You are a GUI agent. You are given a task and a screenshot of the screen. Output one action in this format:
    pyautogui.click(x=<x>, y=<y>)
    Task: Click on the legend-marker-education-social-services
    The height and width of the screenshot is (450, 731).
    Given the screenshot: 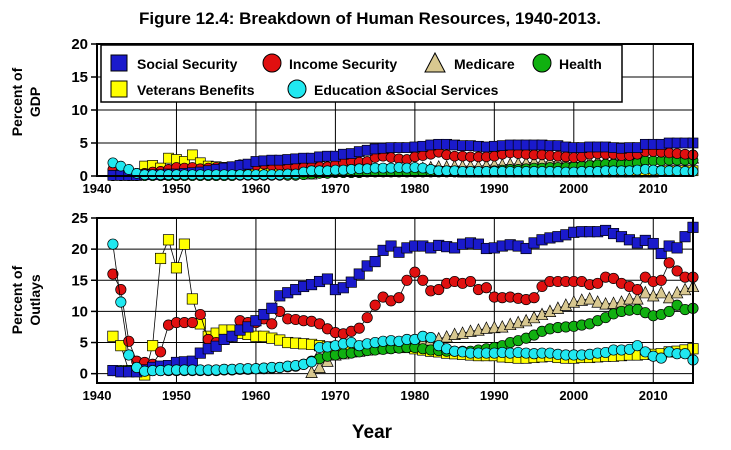 What is the action you would take?
    pyautogui.click(x=297, y=89)
    